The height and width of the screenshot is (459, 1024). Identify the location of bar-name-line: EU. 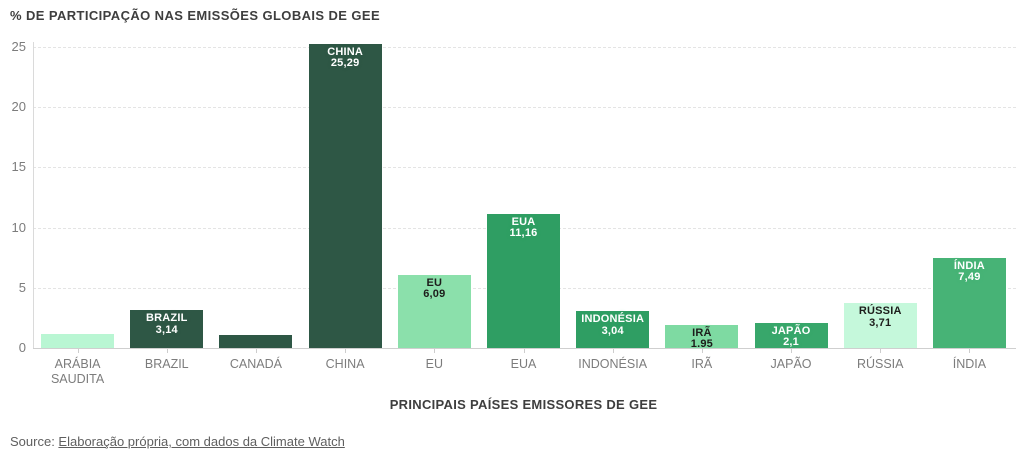
(434, 282).